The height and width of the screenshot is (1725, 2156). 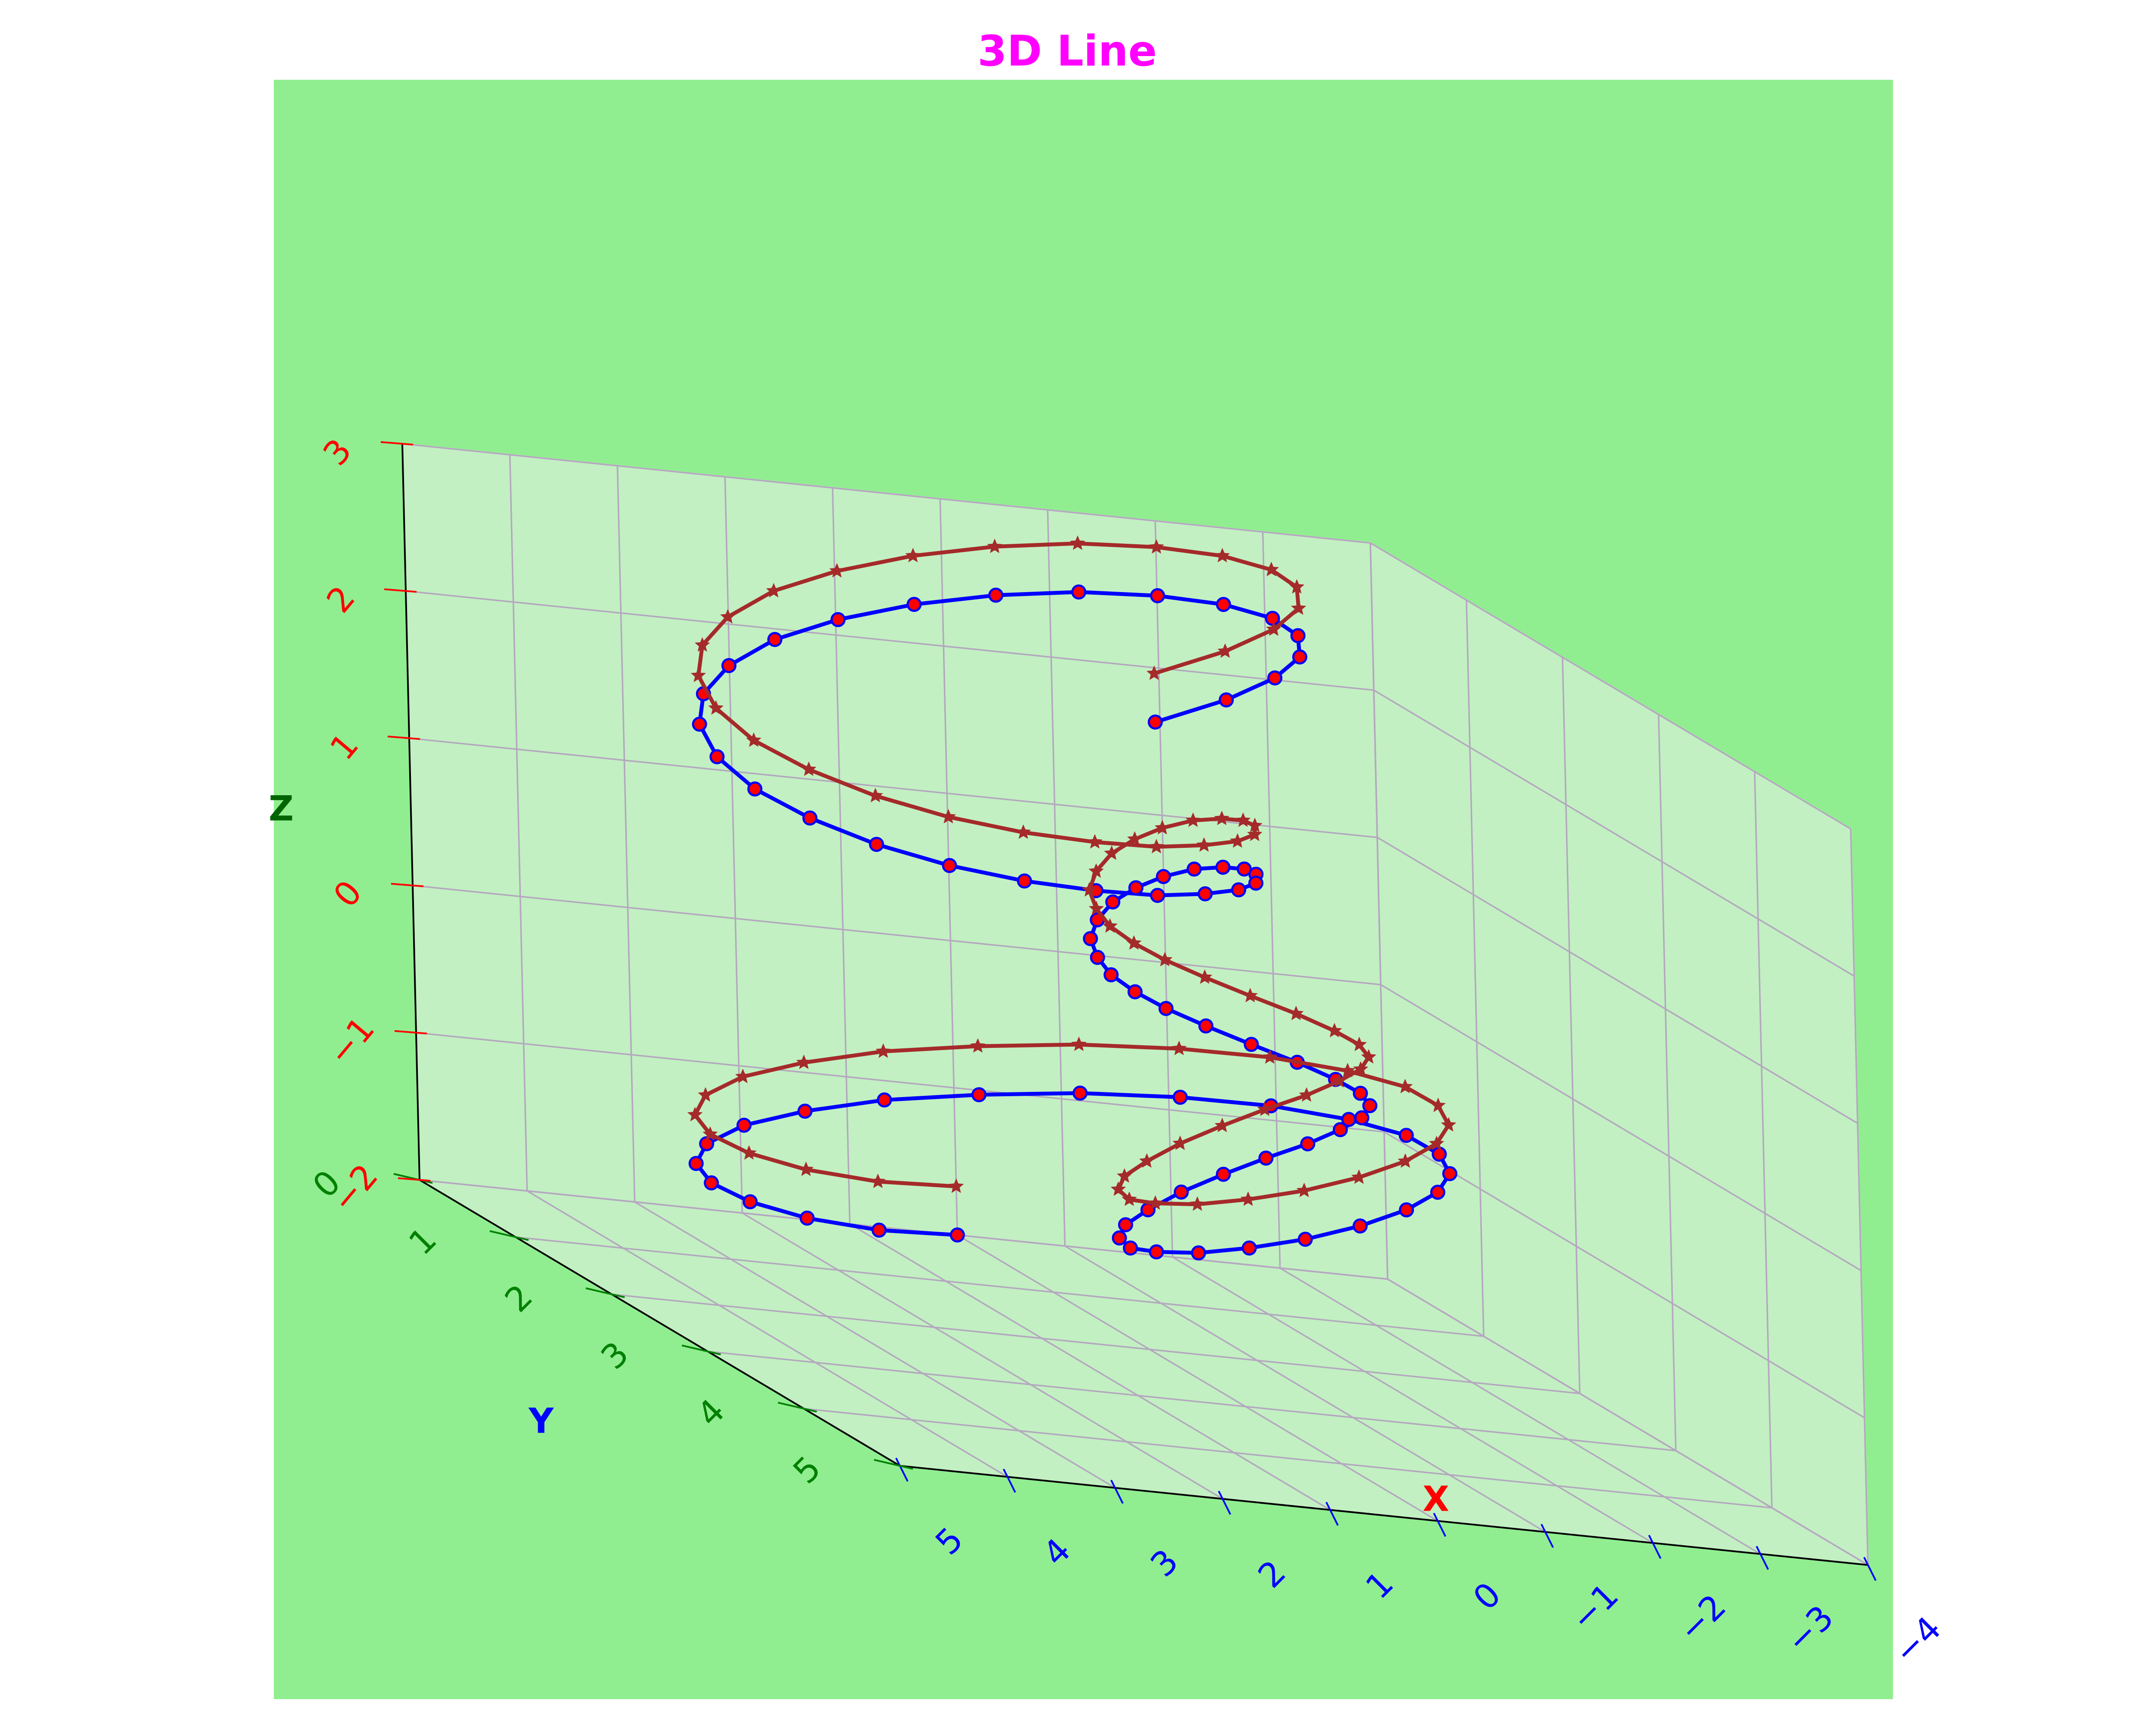 What do you see at coordinates (541, 1421) in the screenshot?
I see `y-axis-label: Y` at bounding box center [541, 1421].